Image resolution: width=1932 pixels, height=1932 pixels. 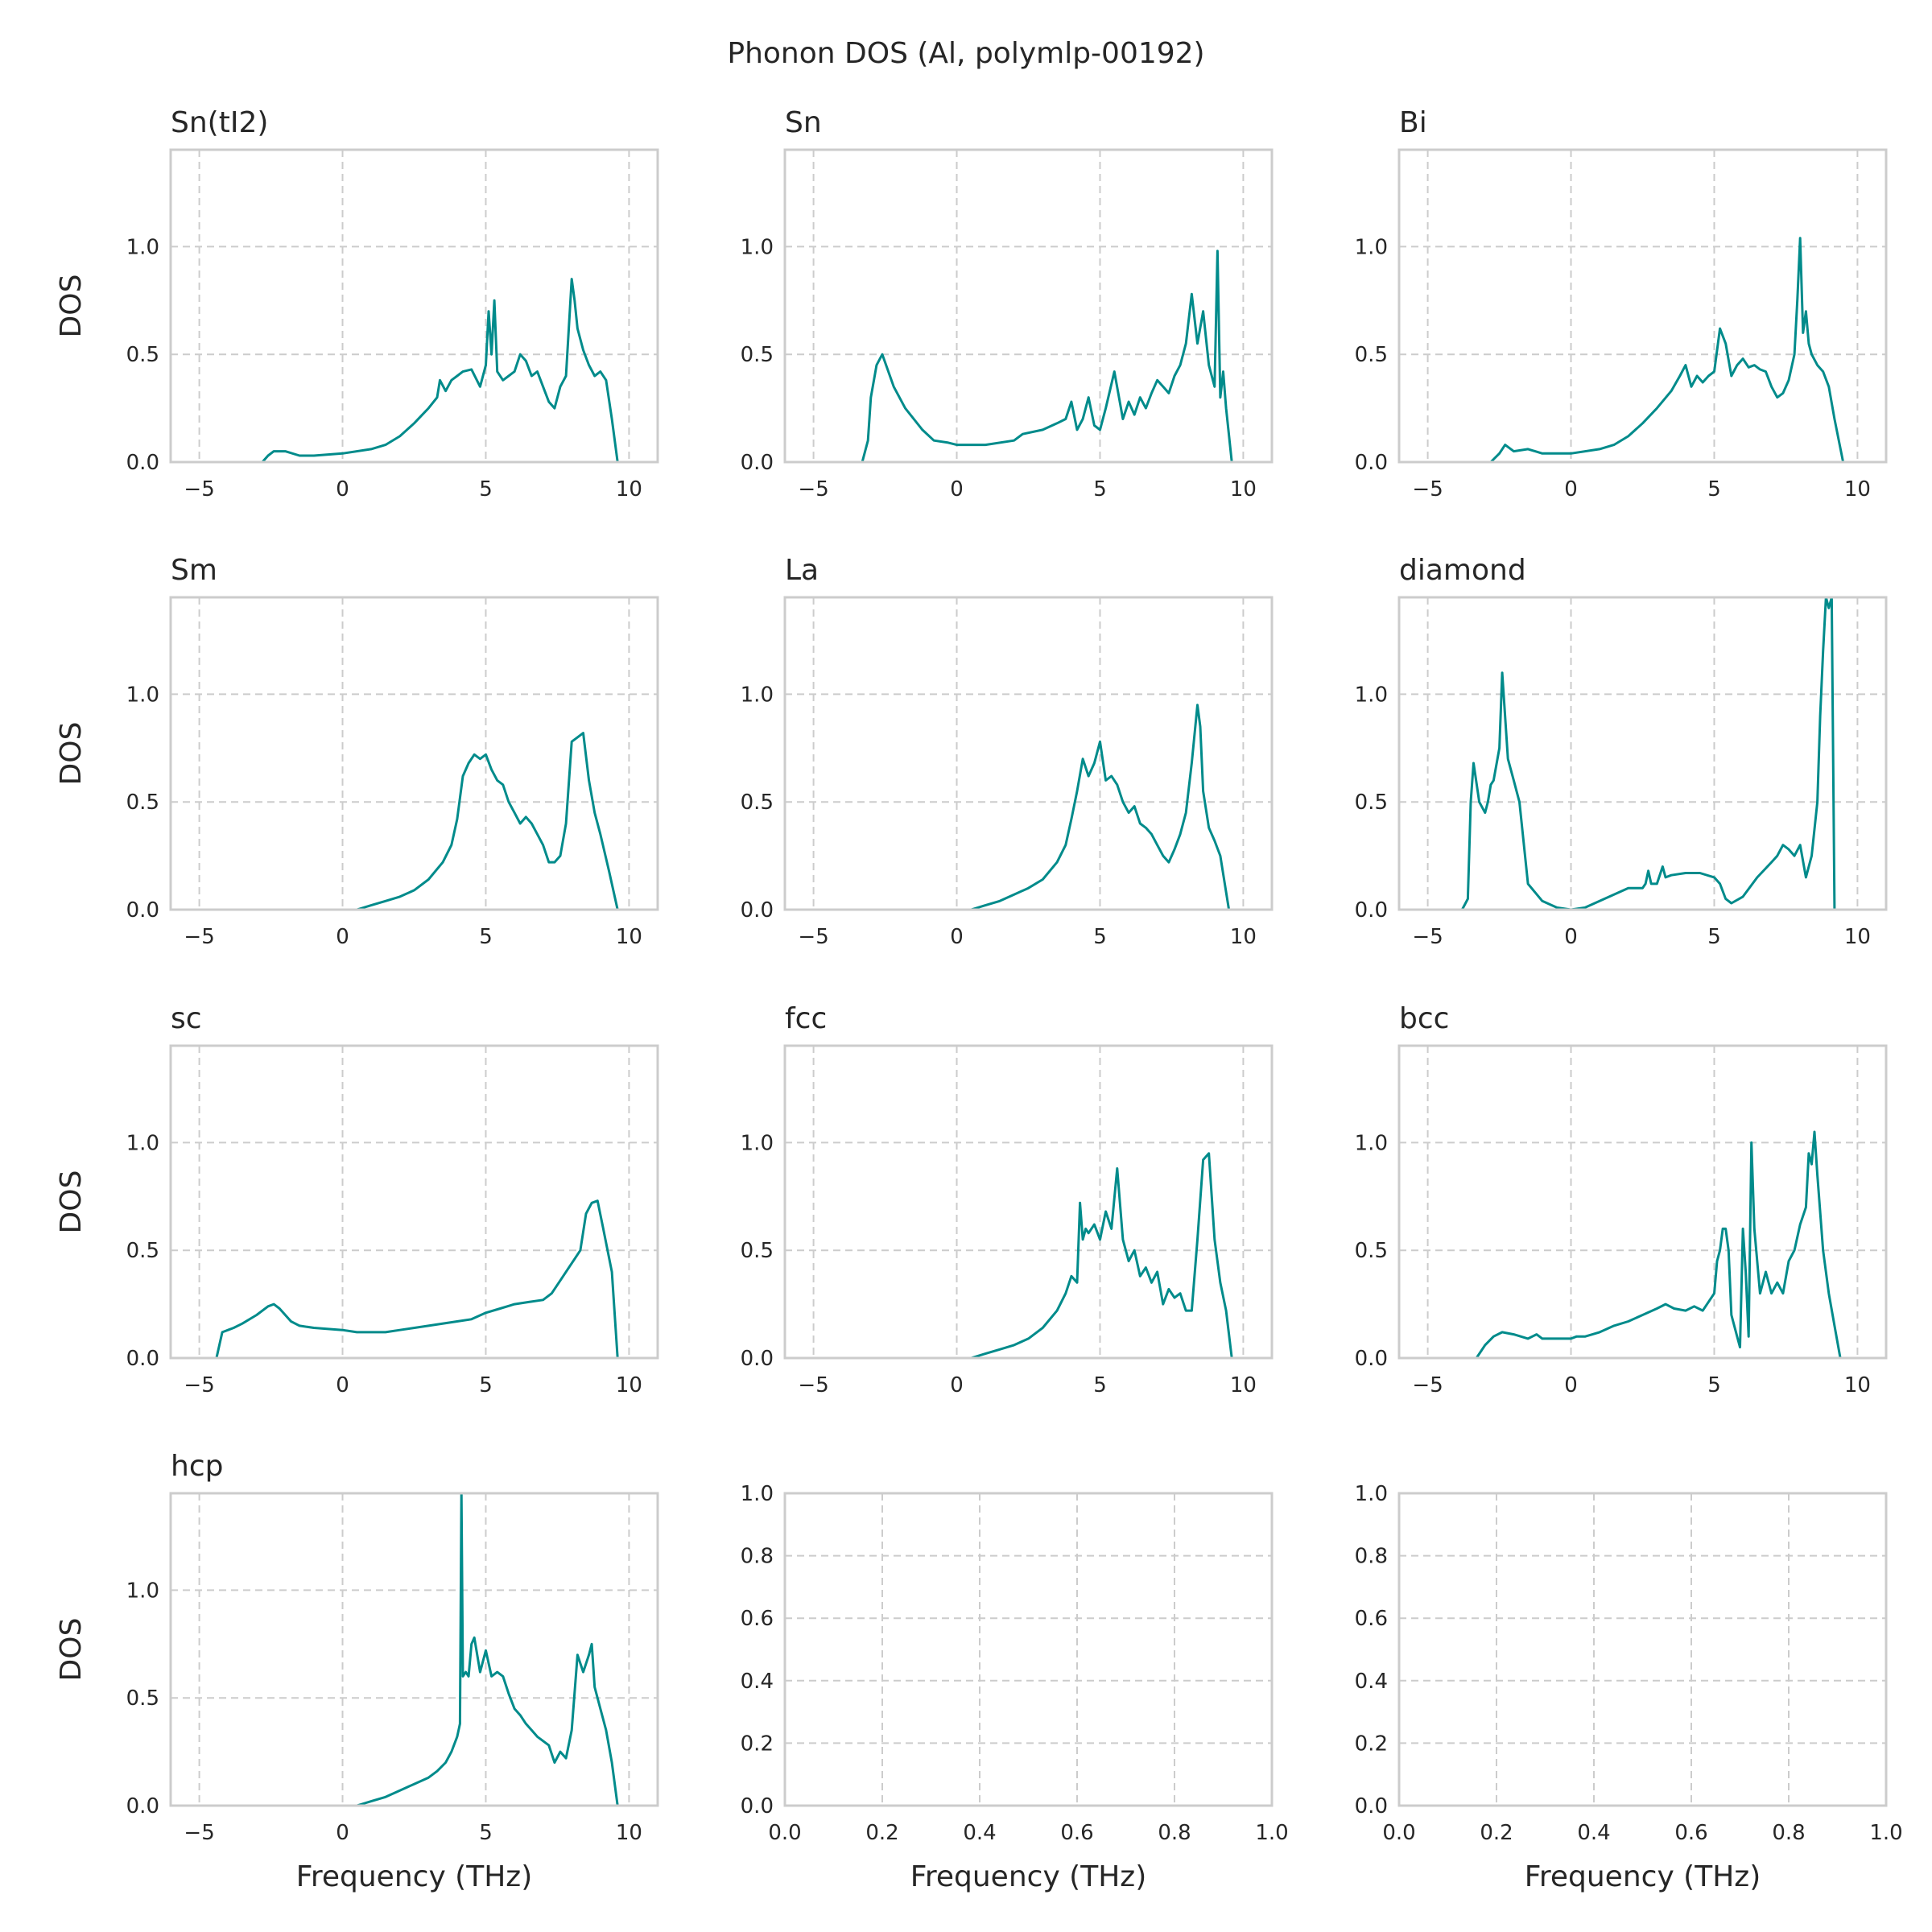 What do you see at coordinates (197, 1466) in the screenshot?
I see `panel-title: hcp` at bounding box center [197, 1466].